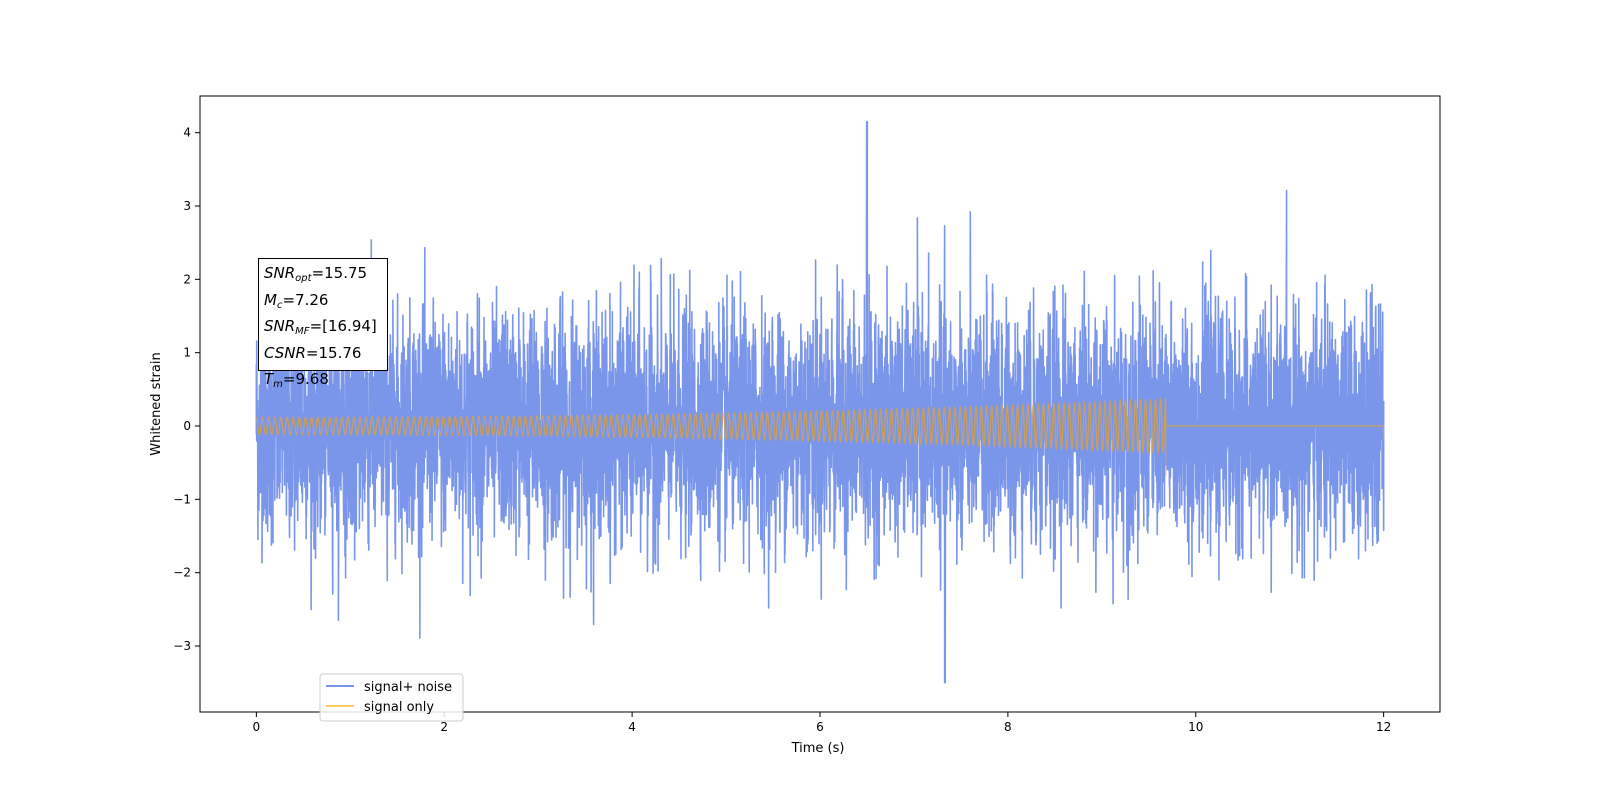 The width and height of the screenshot is (1600, 800). I want to click on y-tick-label: 3, so click(187, 206).